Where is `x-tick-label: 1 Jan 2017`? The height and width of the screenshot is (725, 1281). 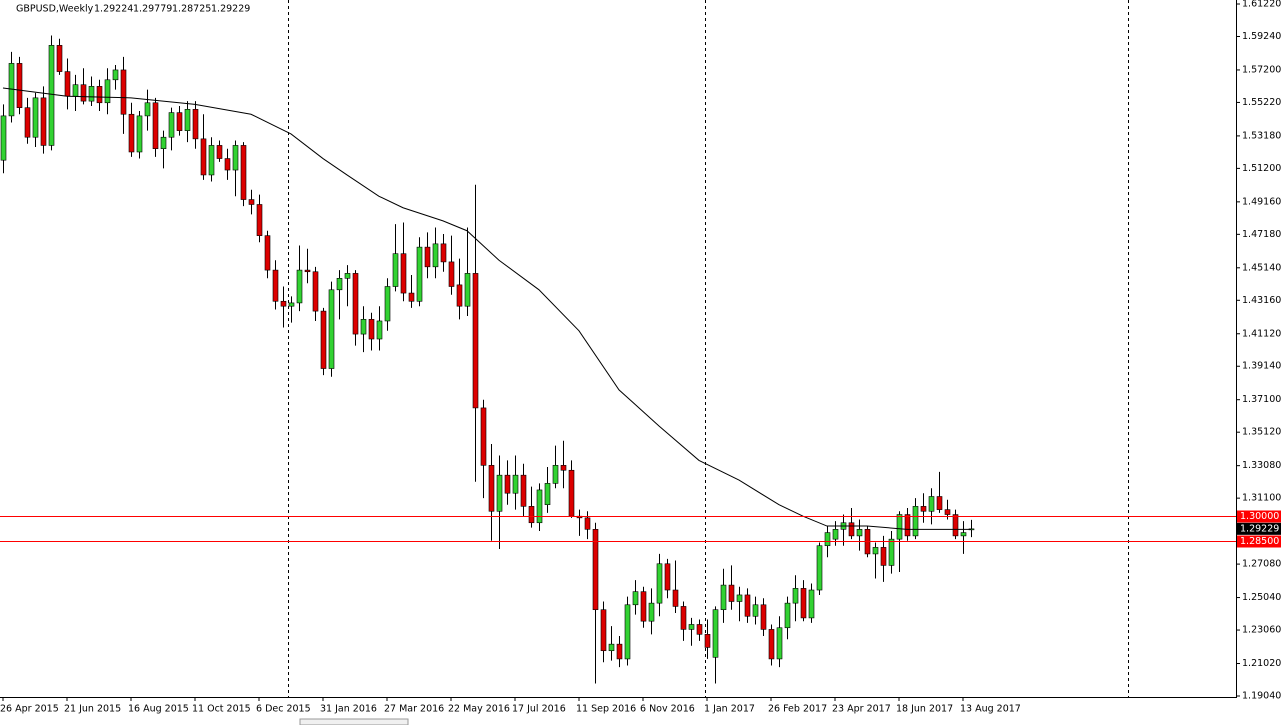
x-tick-label: 1 Jan 2017 is located at coordinates (729, 709).